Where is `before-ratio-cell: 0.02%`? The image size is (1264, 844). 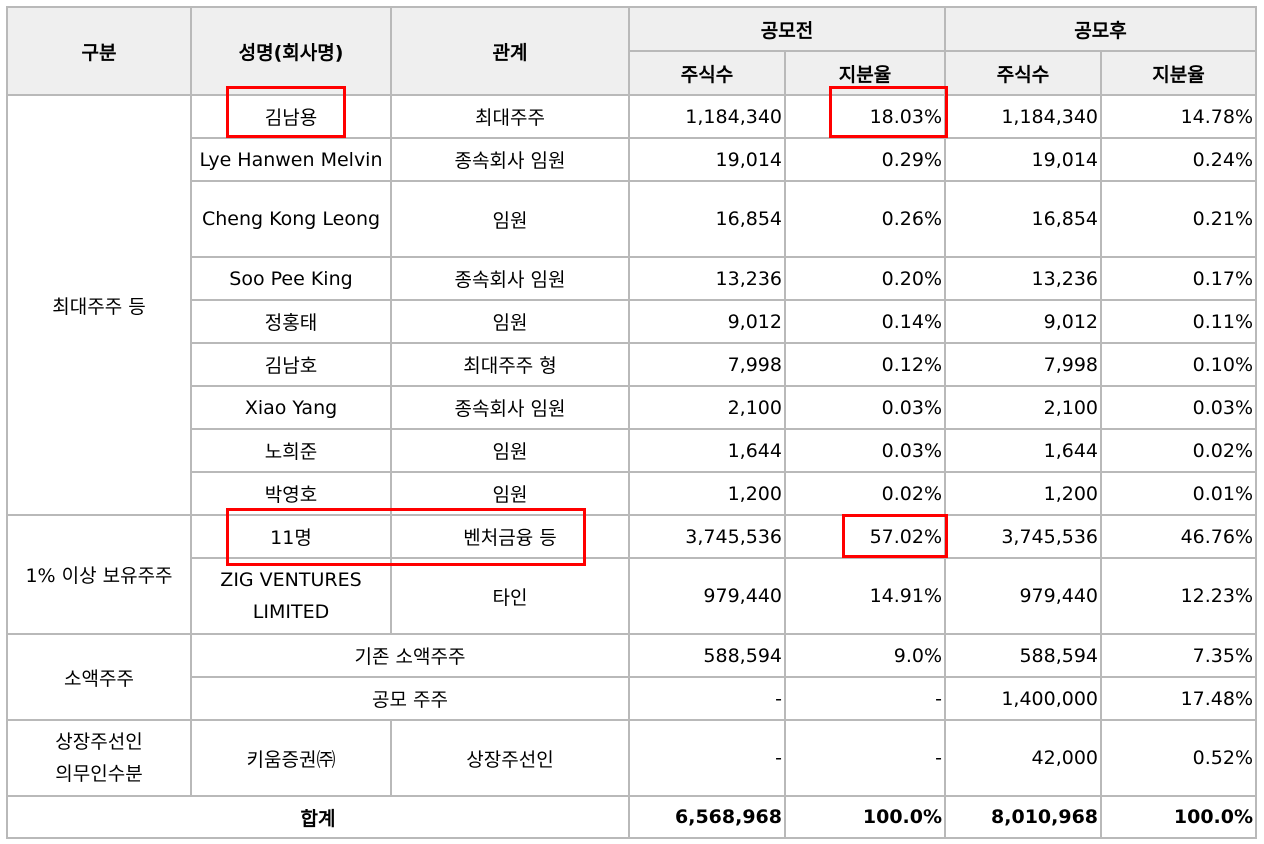
before-ratio-cell: 0.02% is located at coordinates (865, 493).